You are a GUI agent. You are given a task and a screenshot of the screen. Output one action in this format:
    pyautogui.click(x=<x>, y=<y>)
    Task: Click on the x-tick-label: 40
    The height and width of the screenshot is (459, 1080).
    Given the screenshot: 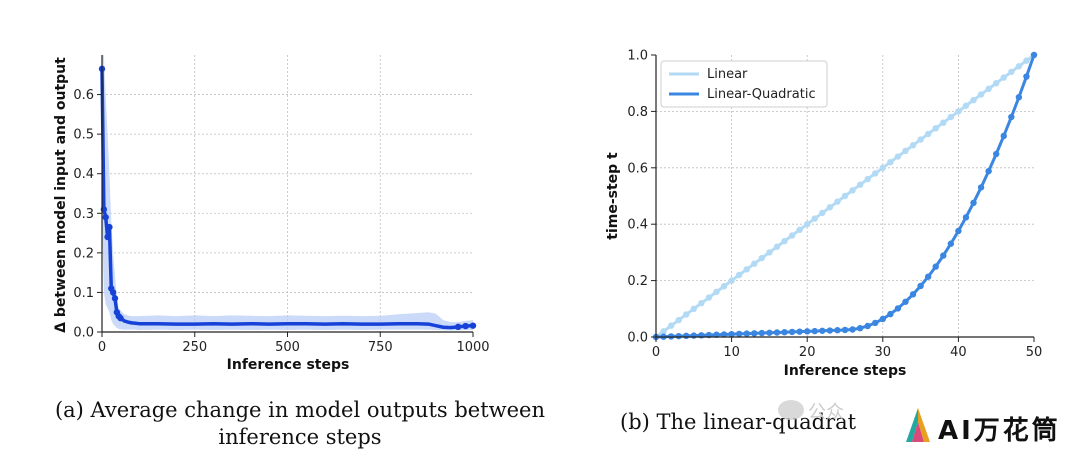 What is the action you would take?
    pyautogui.click(x=958, y=352)
    